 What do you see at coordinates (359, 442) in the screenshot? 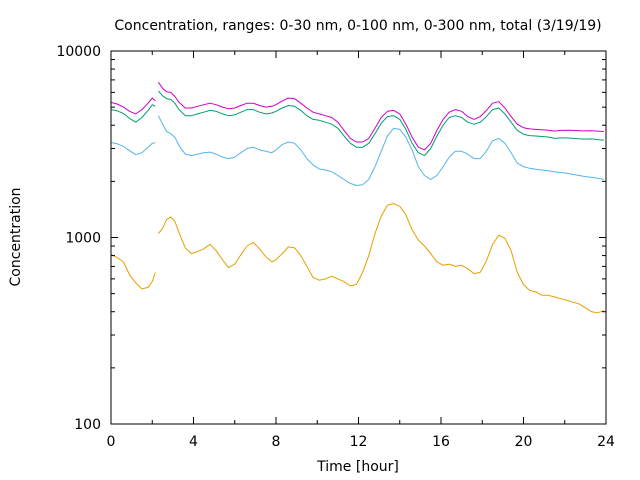
I see `x-tick-label: 12` at bounding box center [359, 442].